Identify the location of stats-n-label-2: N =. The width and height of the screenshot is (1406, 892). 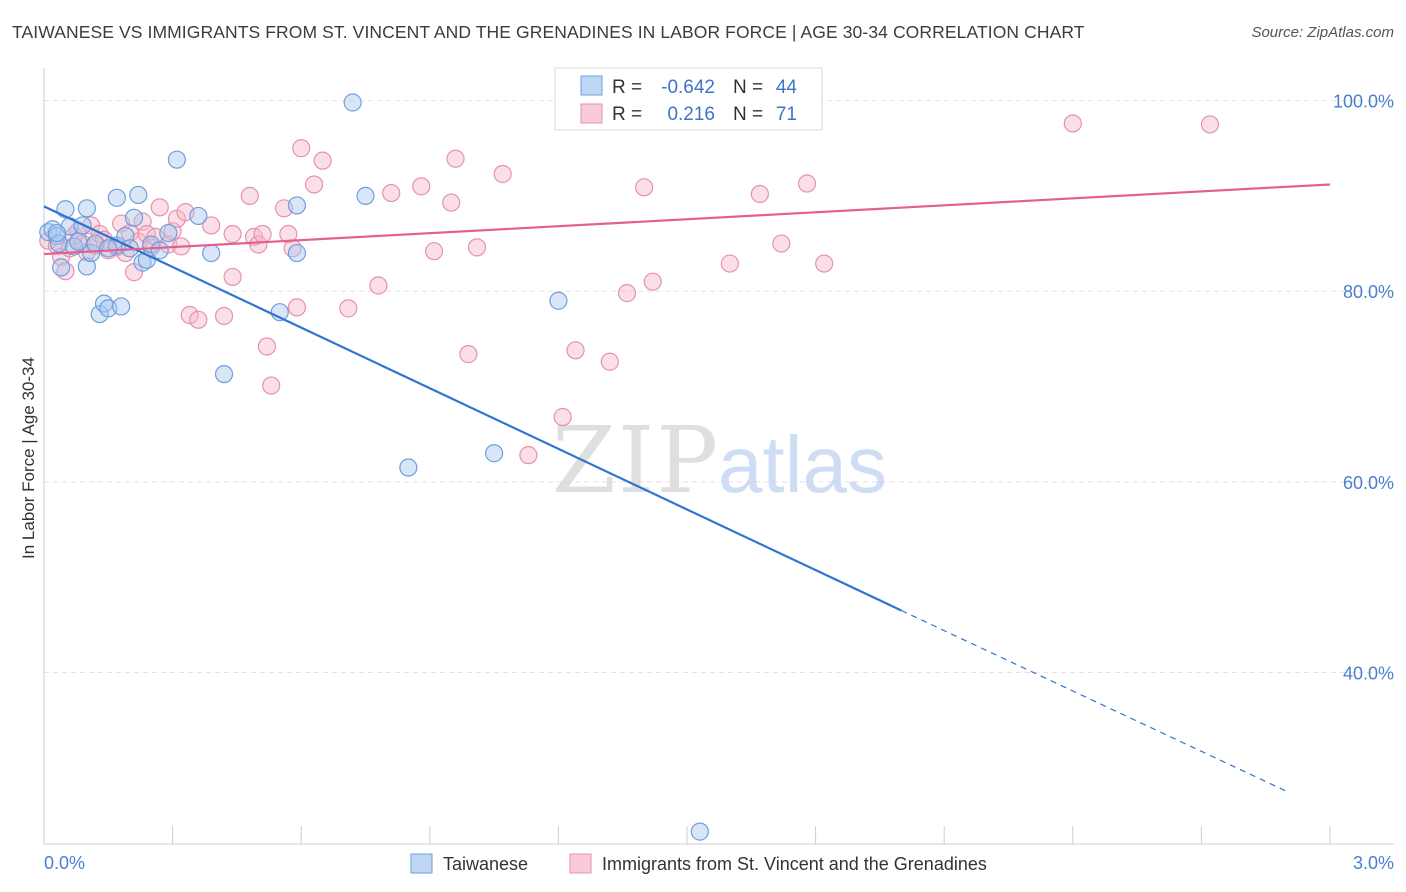
(748, 114).